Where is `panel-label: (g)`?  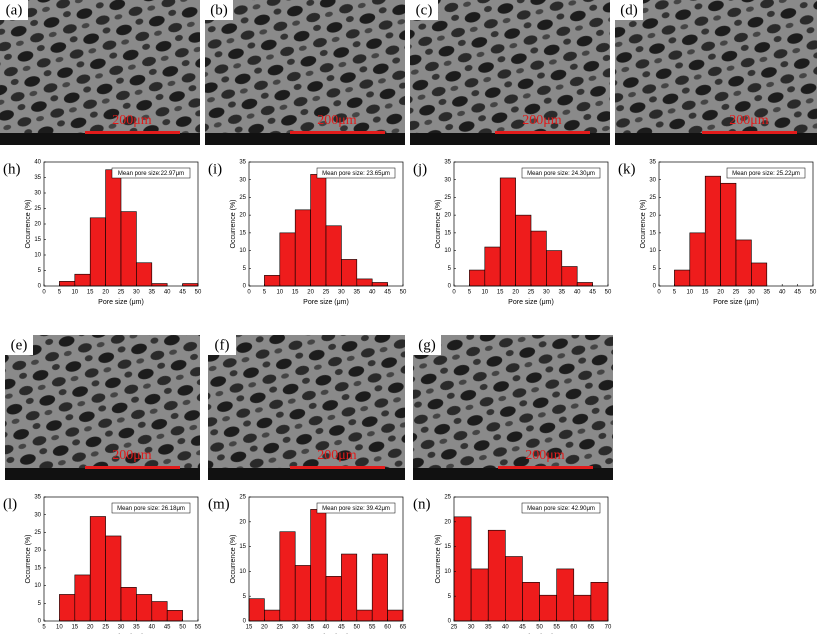
panel-label: (g) is located at coordinates (427, 345).